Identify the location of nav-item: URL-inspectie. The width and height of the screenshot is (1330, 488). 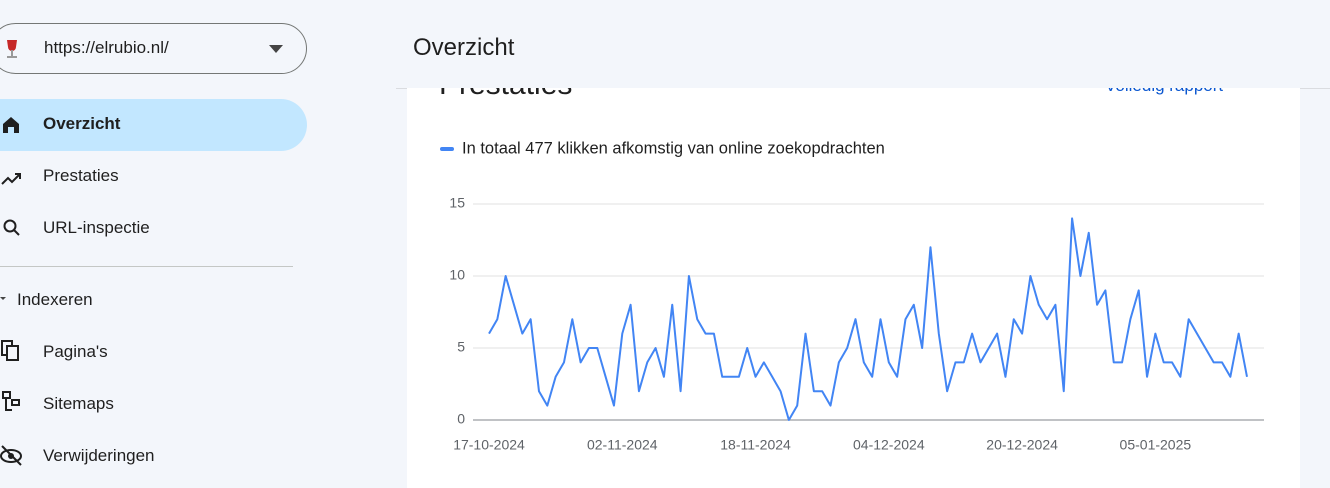
(96, 227).